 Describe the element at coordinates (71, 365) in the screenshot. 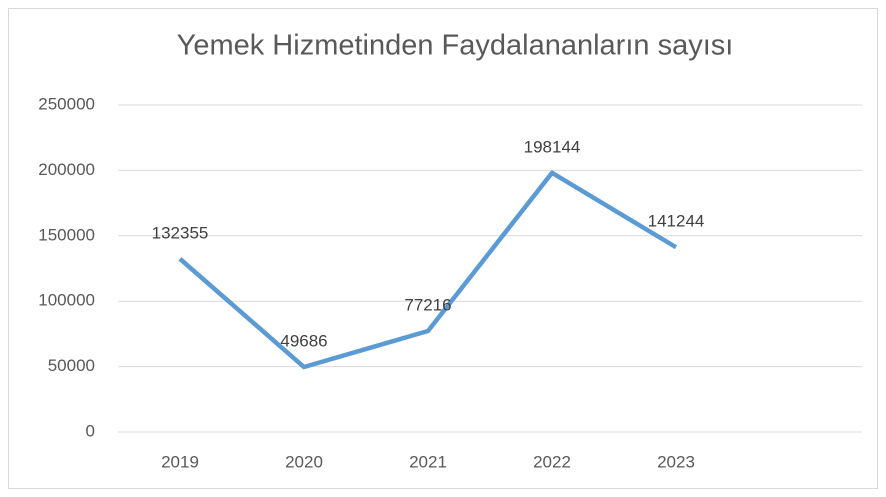

I see `y-tick-label: 50000` at that location.